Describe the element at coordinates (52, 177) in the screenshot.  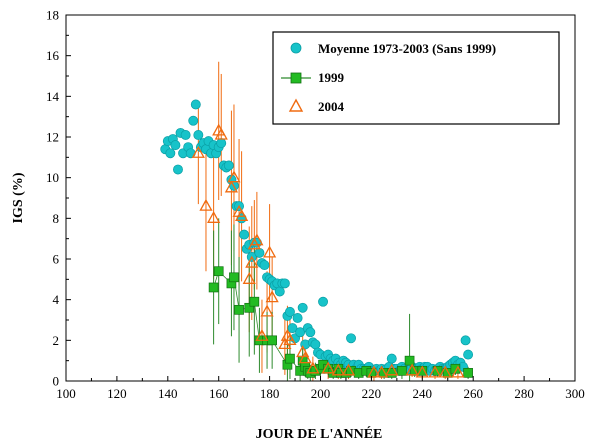
I see `y-tick-label: 10` at that location.